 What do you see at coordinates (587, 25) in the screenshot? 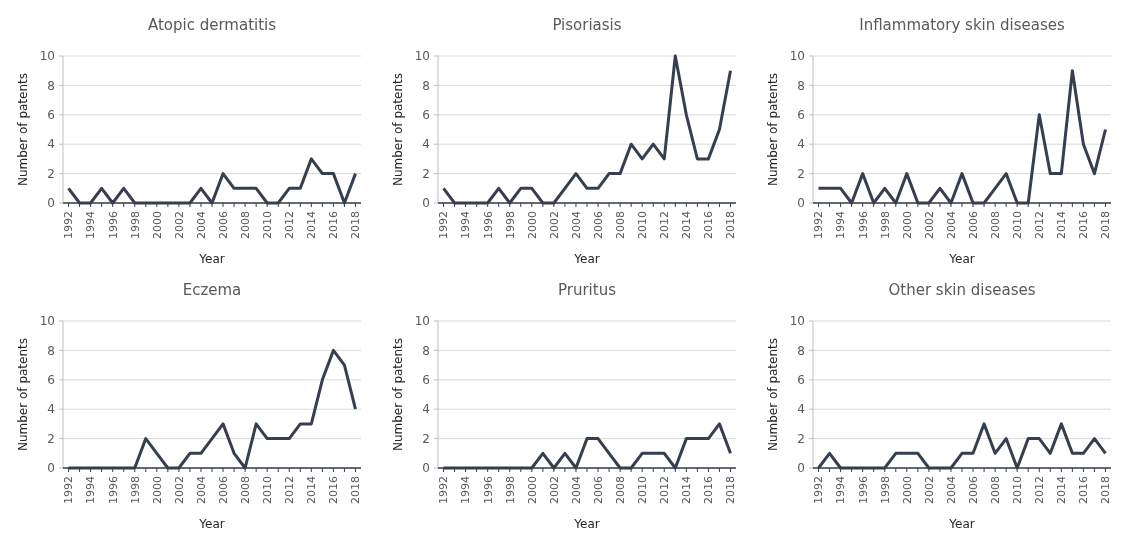
I see `chart-title: Pisoriasis` at bounding box center [587, 25].